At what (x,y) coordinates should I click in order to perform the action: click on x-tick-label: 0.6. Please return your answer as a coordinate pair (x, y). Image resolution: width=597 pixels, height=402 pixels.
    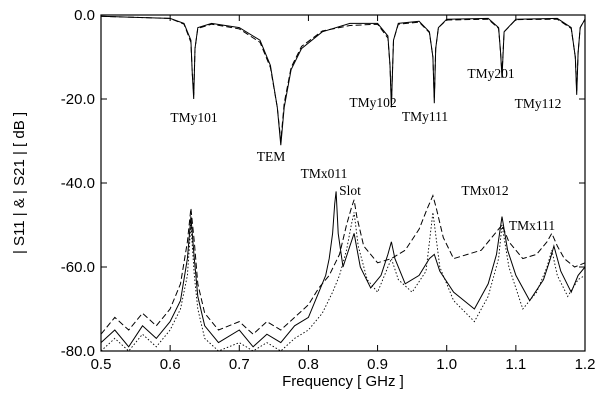
    Looking at the image, I should click on (170, 364).